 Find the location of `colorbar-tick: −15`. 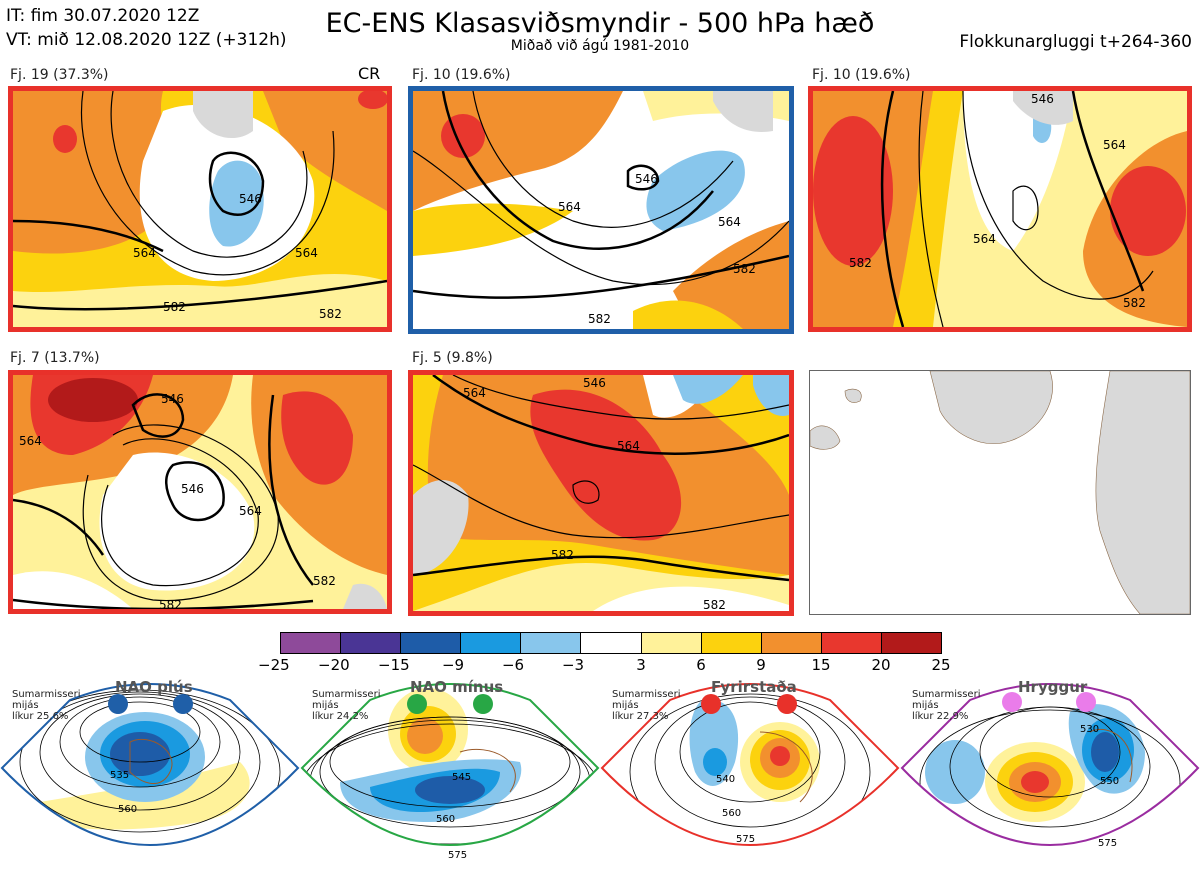

colorbar-tick: −15 is located at coordinates (394, 665).